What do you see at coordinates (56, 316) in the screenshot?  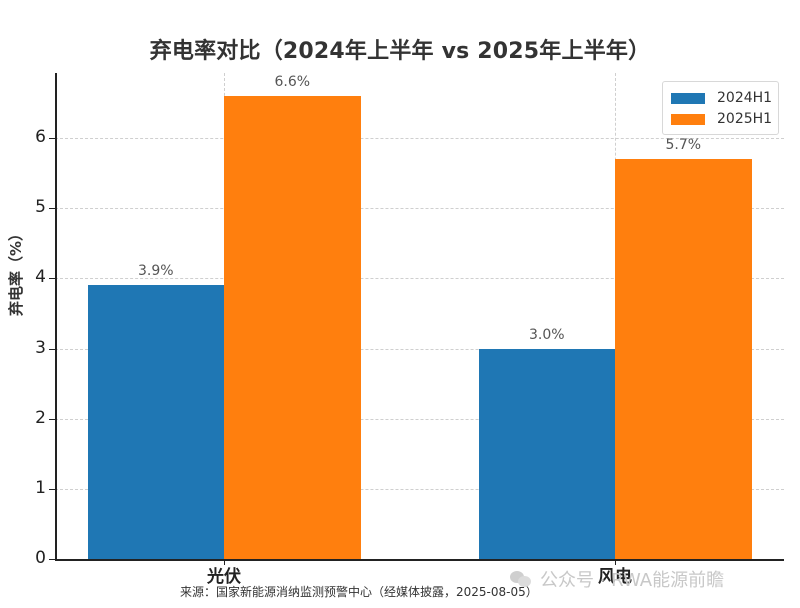 I see `y-axis` at bounding box center [56, 316].